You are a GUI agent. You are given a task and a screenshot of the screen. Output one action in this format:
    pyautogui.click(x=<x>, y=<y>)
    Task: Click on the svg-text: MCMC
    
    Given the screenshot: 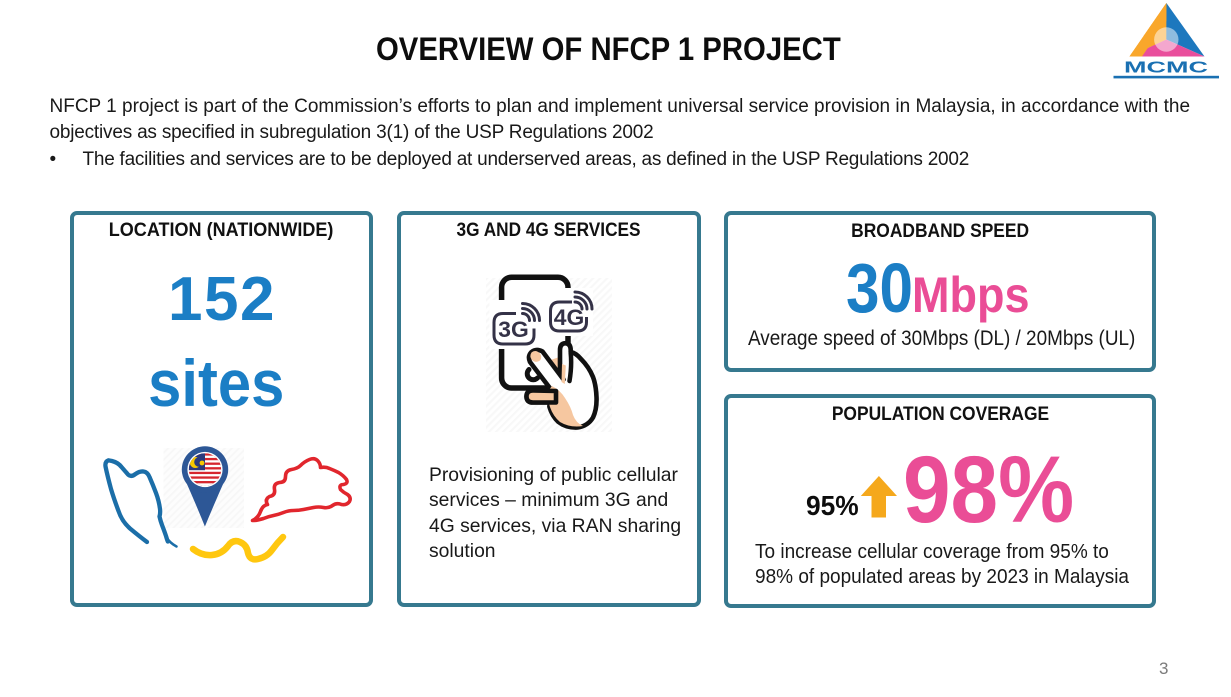 What is the action you would take?
    pyautogui.click(x=1166, y=68)
    